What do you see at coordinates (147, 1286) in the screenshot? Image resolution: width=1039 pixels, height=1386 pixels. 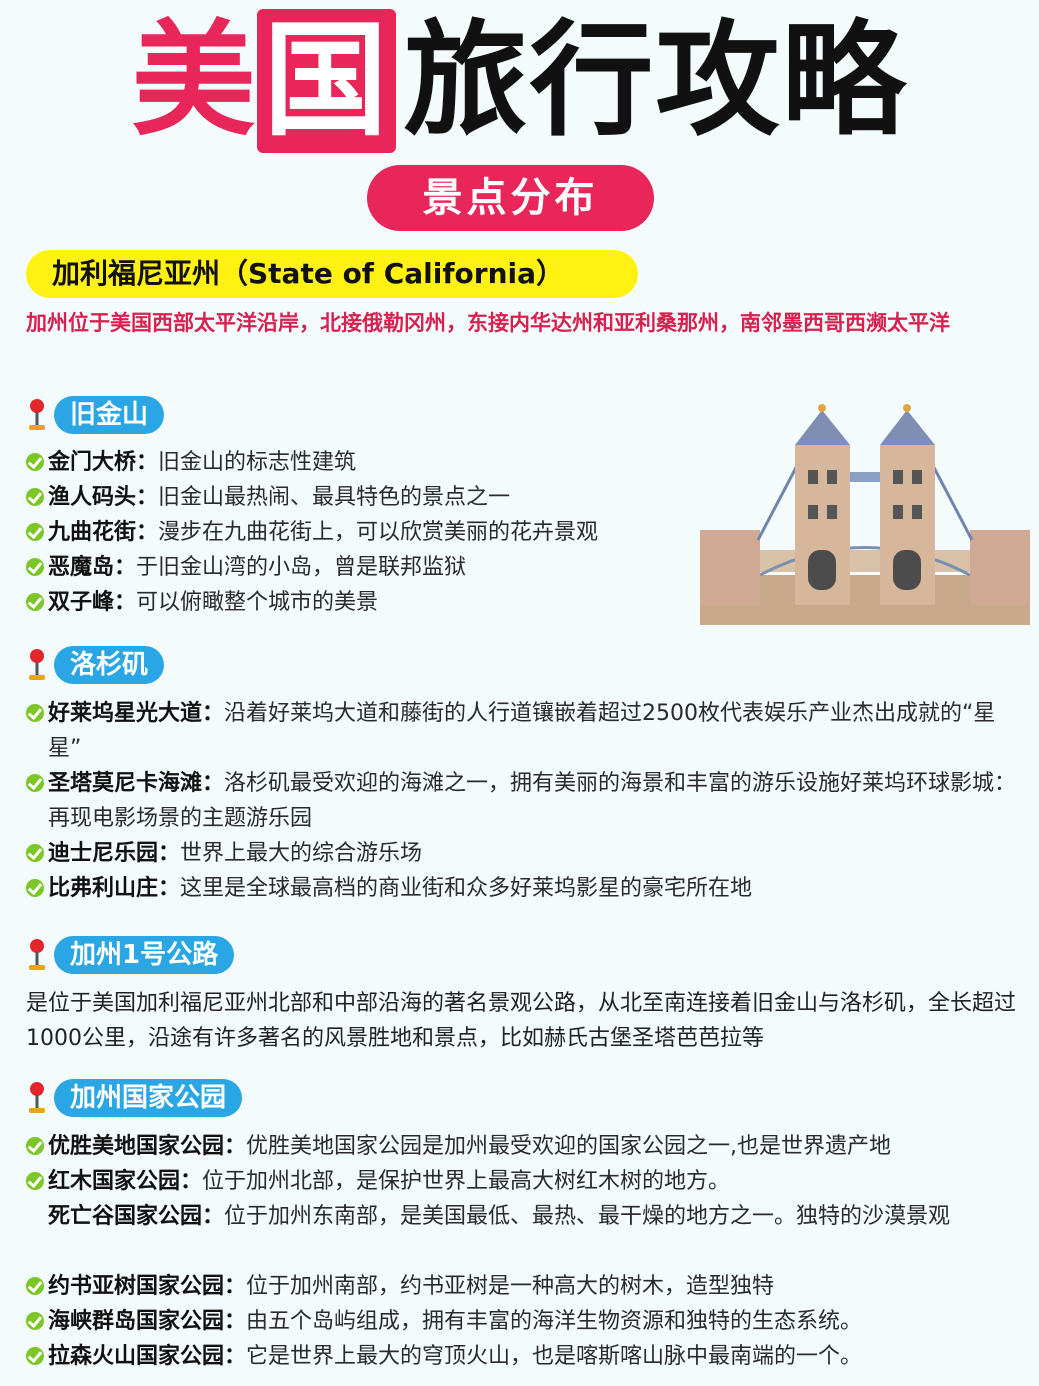 I see `item-name: 约书亚树国家公园：` at bounding box center [147, 1286].